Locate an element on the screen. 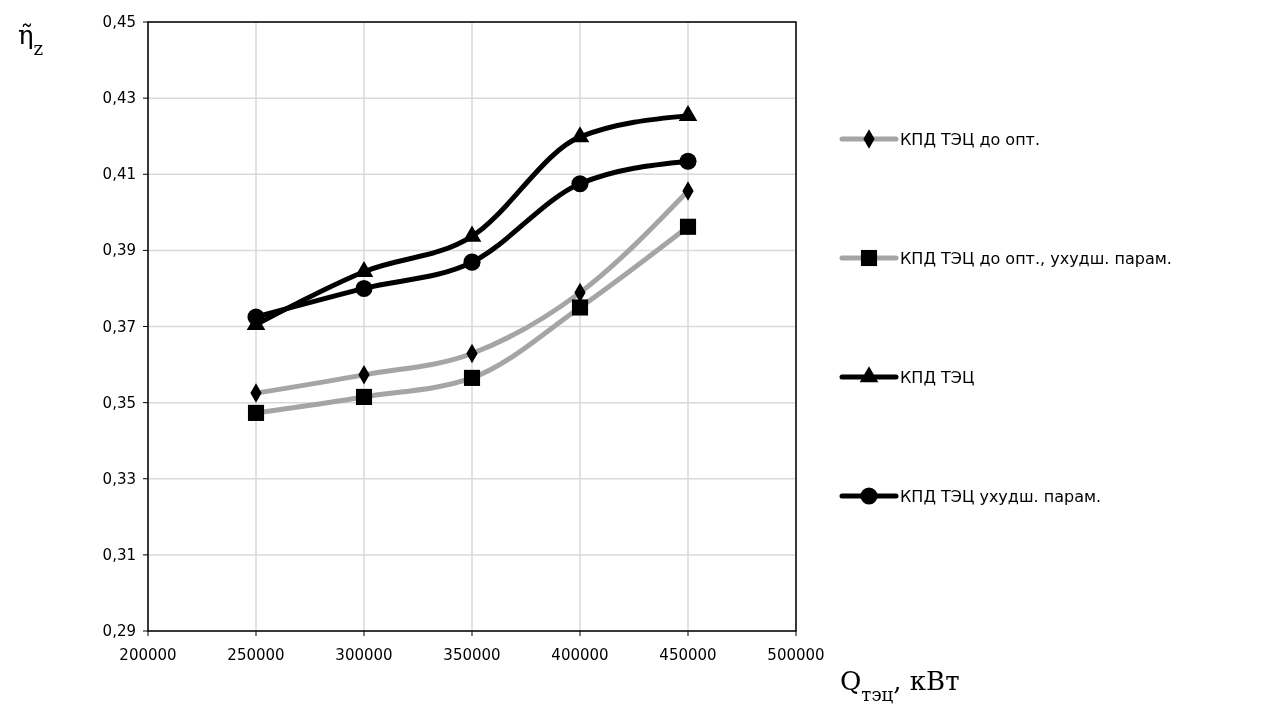 This screenshot has height=713, width=1269. x-tick-label: 400000 is located at coordinates (580, 655).